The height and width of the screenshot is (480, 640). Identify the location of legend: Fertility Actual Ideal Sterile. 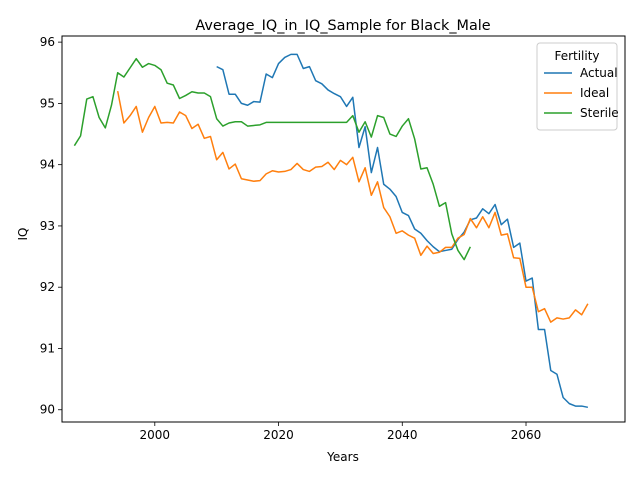
(577, 86).